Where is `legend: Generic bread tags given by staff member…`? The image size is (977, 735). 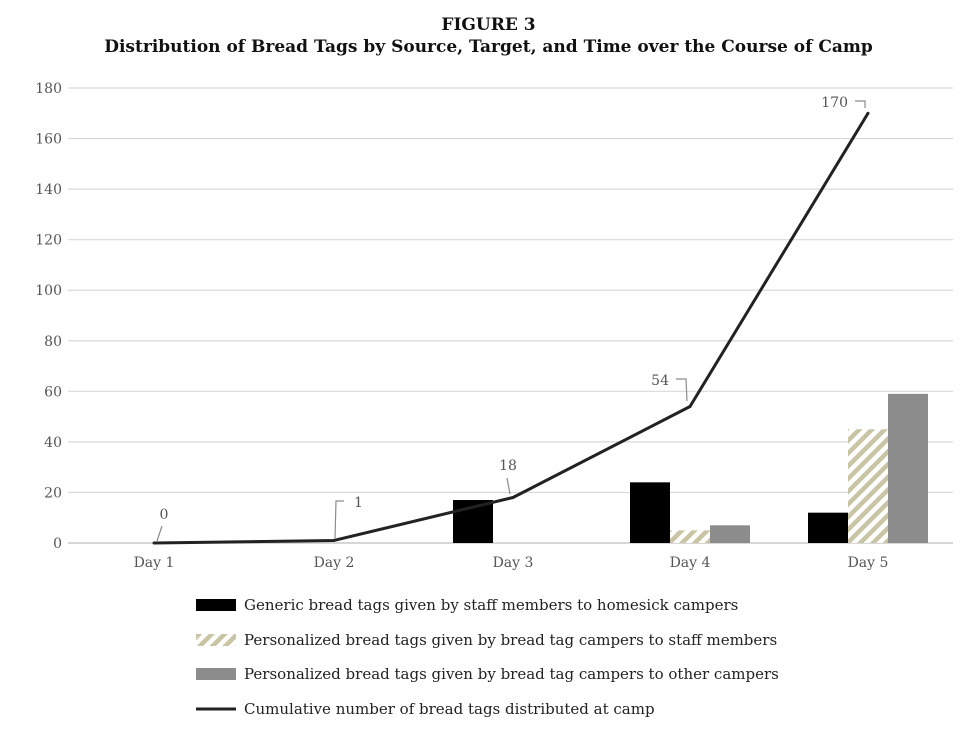
legend: Generic bread tags given by staff member… is located at coordinates (487, 657).